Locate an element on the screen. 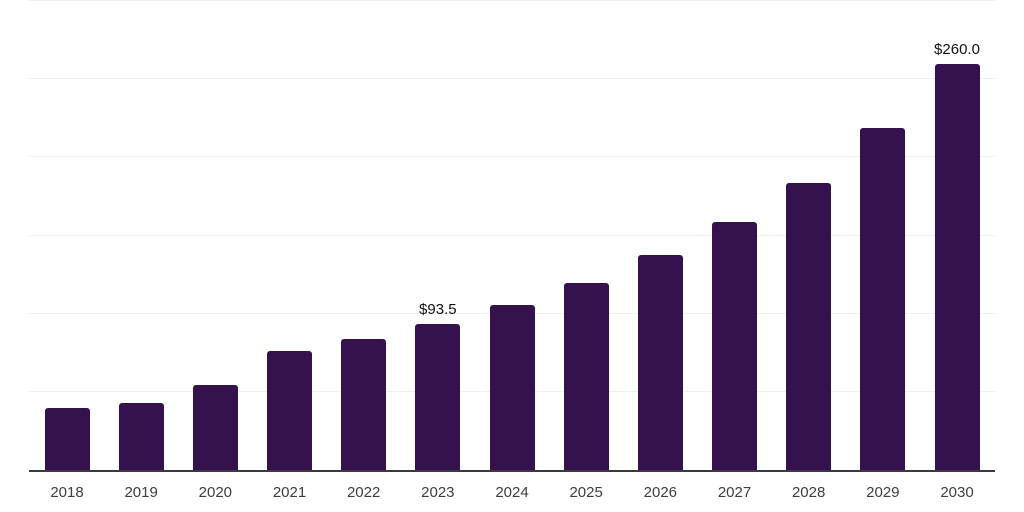 This screenshot has width=1024, height=512. bar-2023 is located at coordinates (438, 396).